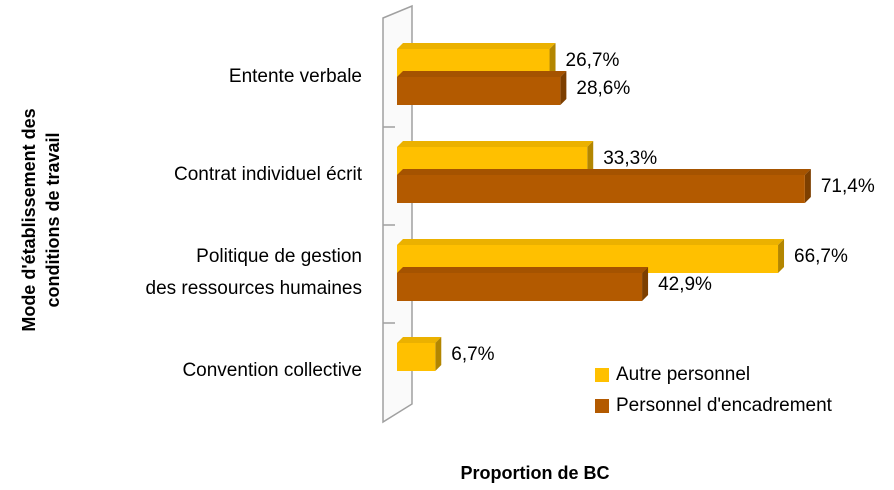  What do you see at coordinates (593, 60) in the screenshot?
I see `data-label: 26,7%` at bounding box center [593, 60].